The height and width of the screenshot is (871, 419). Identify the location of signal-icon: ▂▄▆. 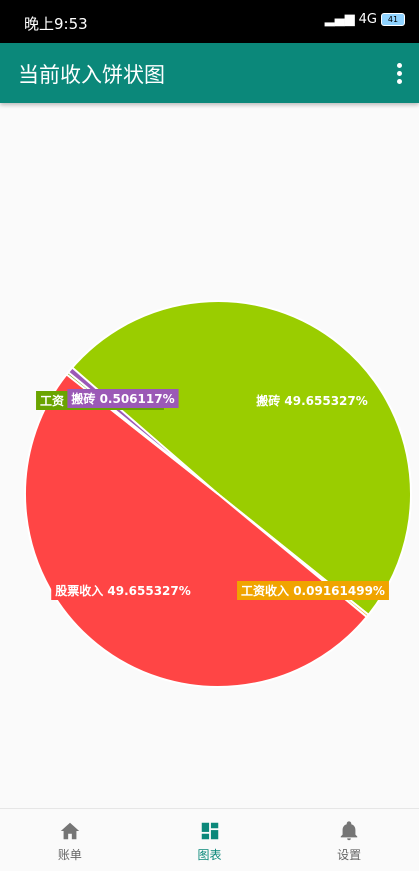
(339, 19).